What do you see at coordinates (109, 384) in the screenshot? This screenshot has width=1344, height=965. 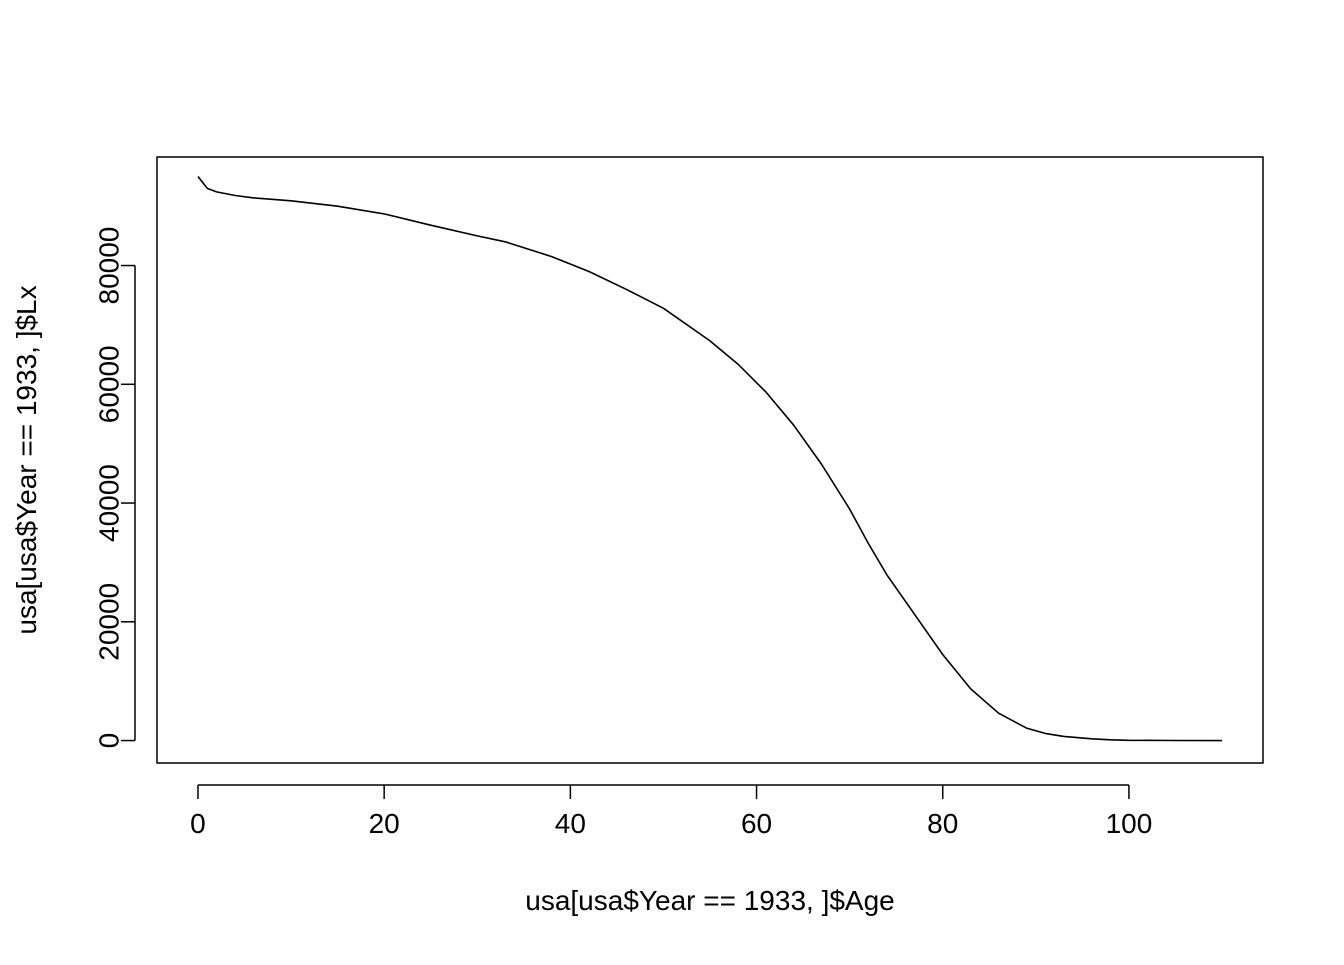 I see `y-tick-label: 60000` at bounding box center [109, 384].